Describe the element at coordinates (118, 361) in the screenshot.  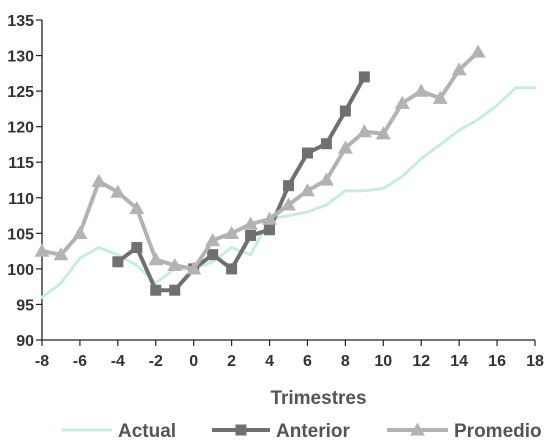
I see `x-tick-label: -4` at that location.